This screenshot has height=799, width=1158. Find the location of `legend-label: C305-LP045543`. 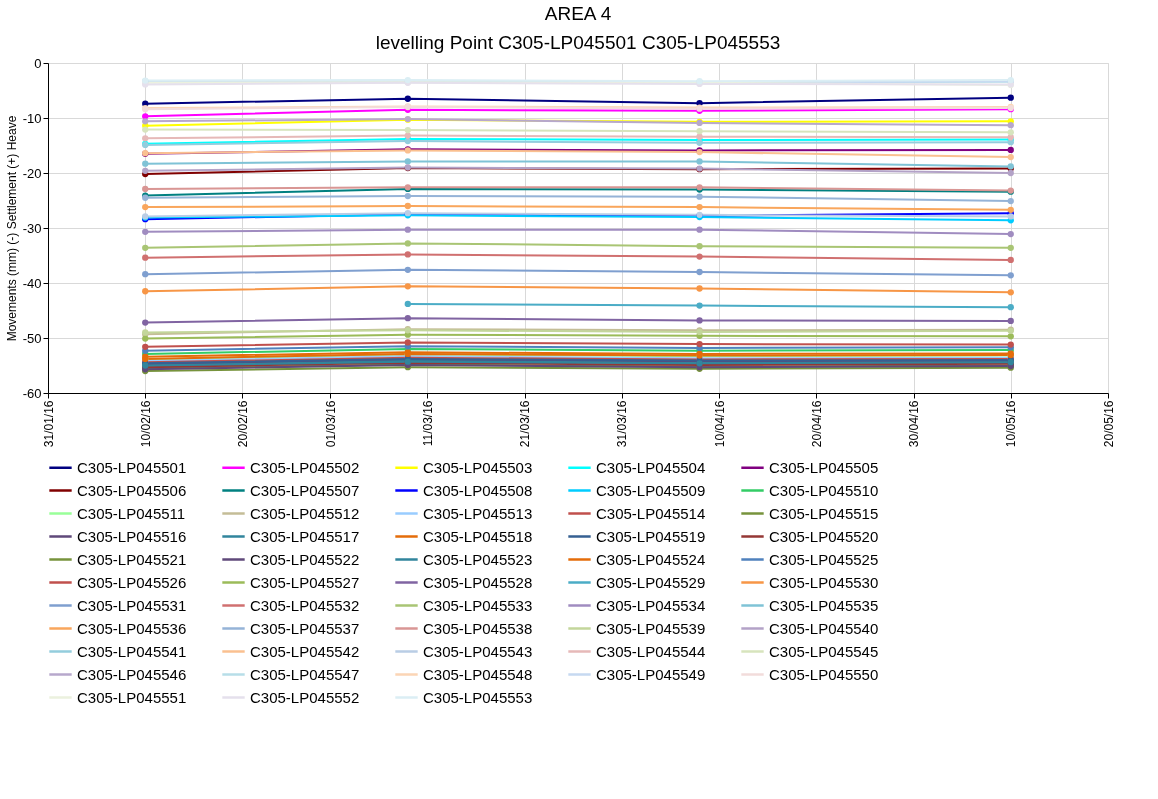

legend-label: C305-LP045543 is located at coordinates (478, 651).